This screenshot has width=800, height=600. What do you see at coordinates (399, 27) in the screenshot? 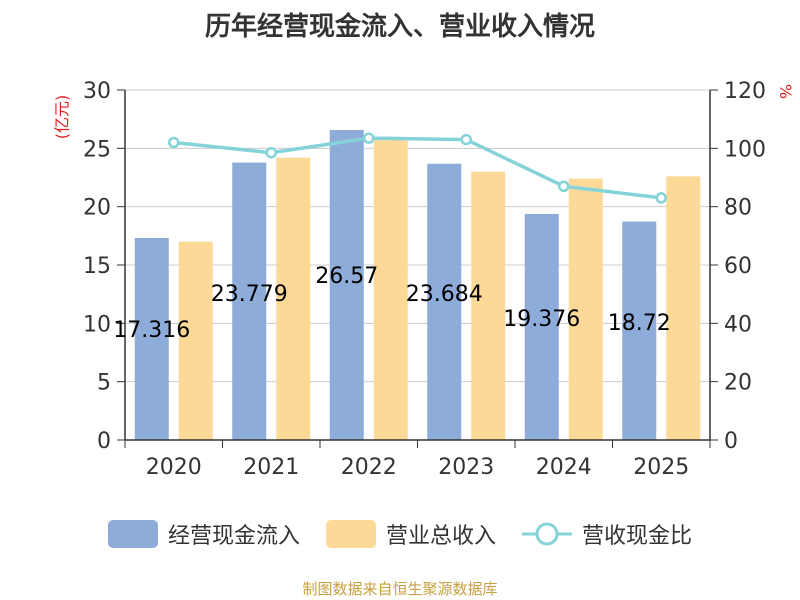
I see `chart-title: 历年经营现金流入、营业收入情况` at bounding box center [399, 27].